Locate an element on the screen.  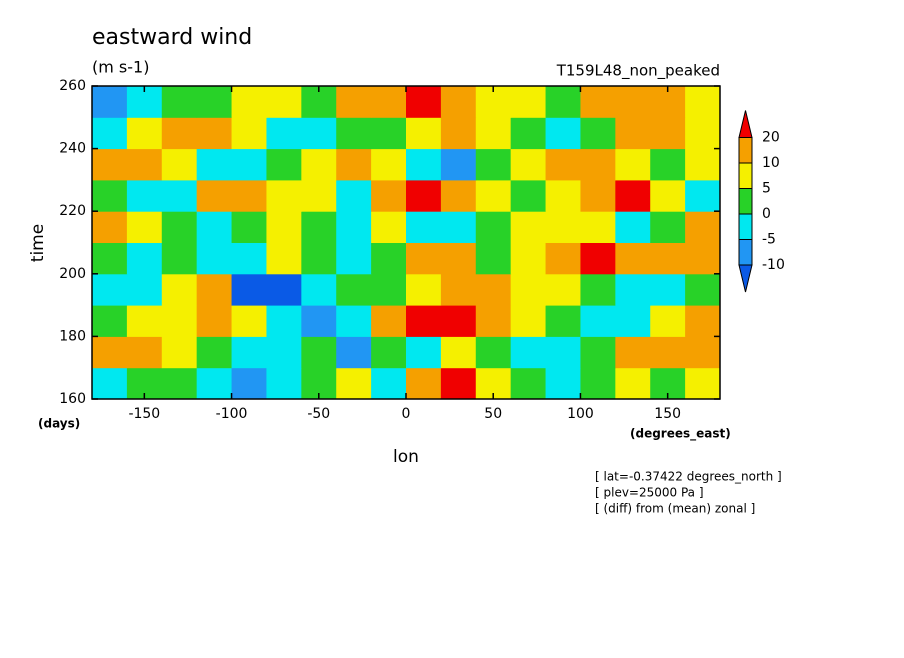
colorbar-label: 5 is located at coordinates (766, 189).